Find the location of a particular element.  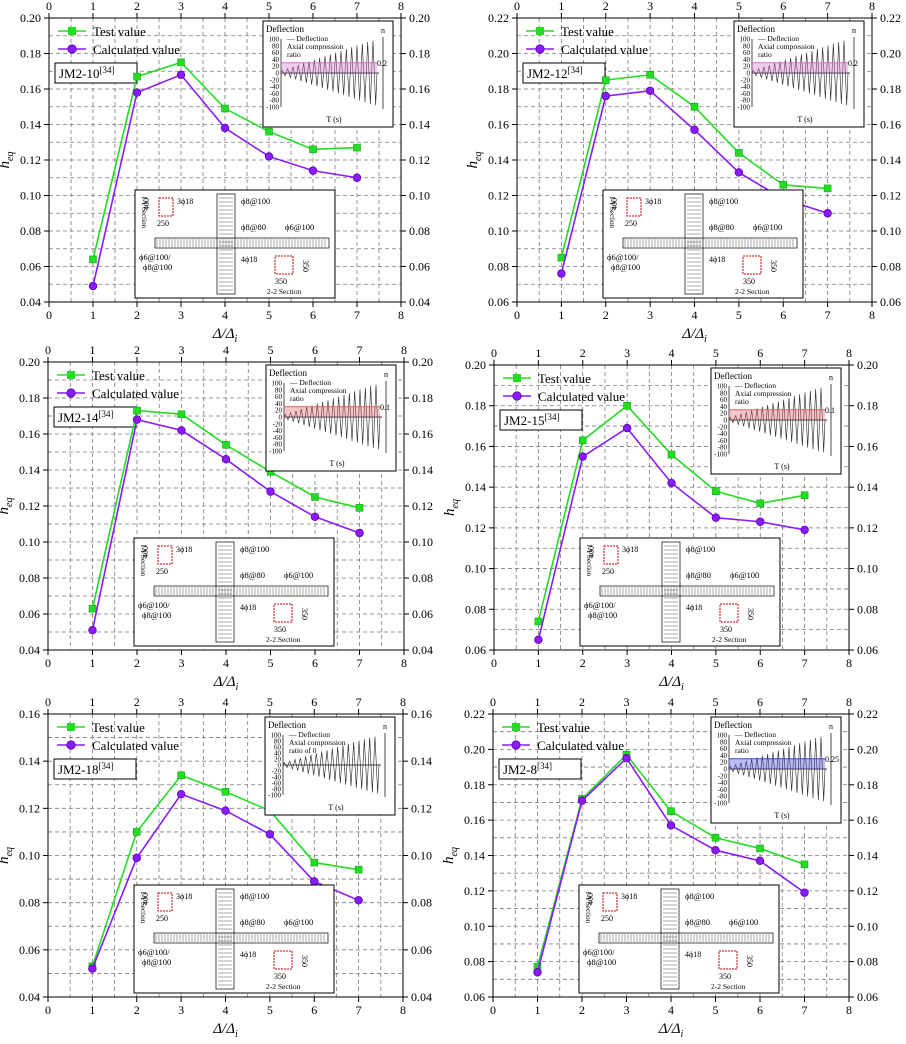

inset-legend-axial: Axial compression is located at coordinates (763, 393).